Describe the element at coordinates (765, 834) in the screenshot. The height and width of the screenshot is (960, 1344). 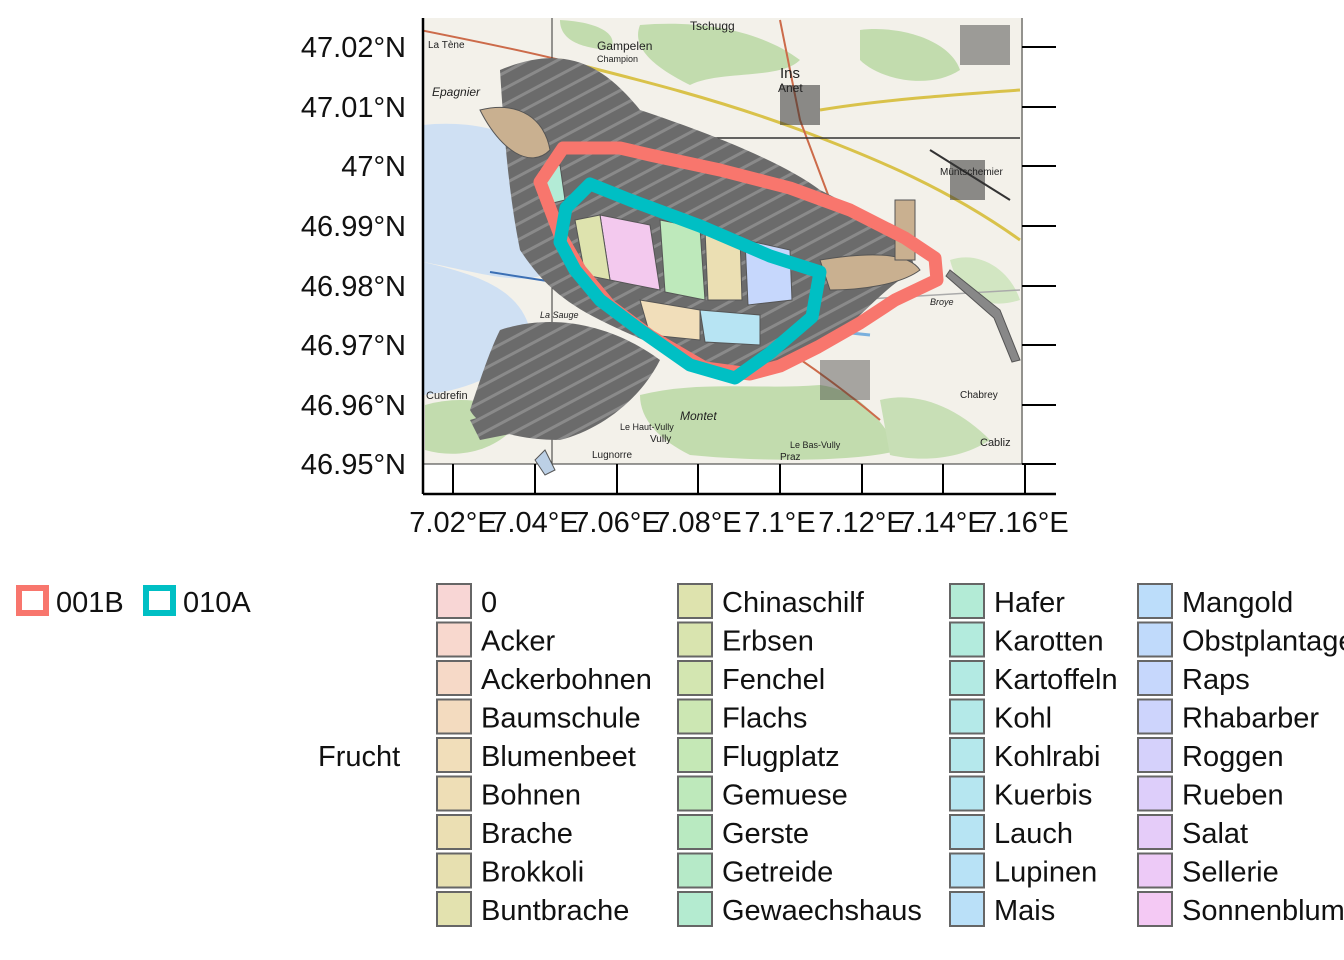
I see `crop-legend-label: Gerste` at that location.